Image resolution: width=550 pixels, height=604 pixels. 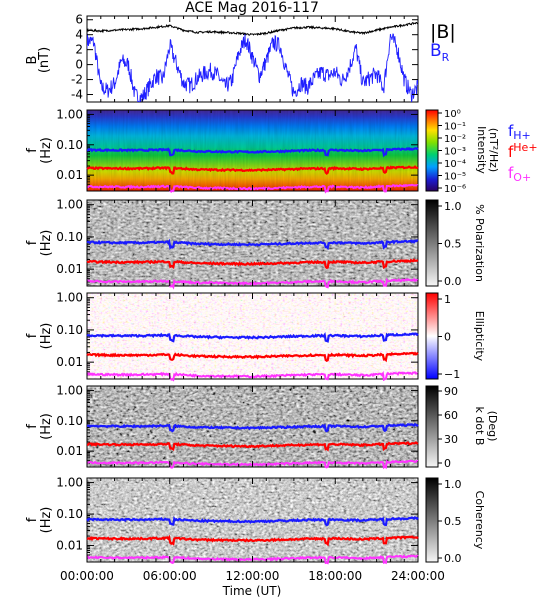 What do you see at coordinates (252, 446) in the screenshot?
I see `kdotb-fhe-curve` at bounding box center [252, 446].